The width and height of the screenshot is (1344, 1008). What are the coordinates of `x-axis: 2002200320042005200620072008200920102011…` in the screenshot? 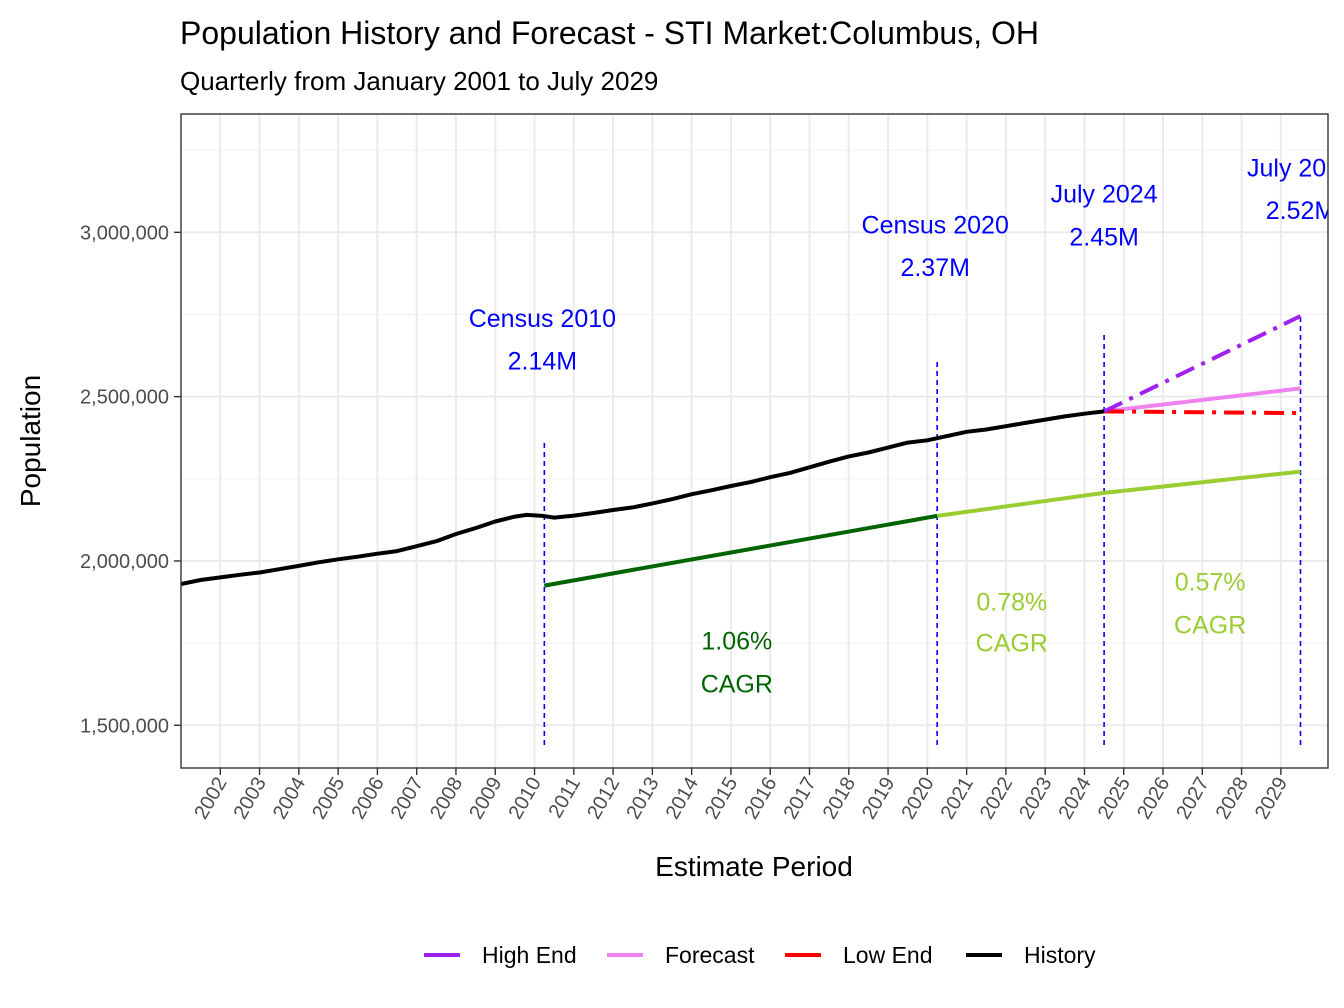 It's located at (741, 795).